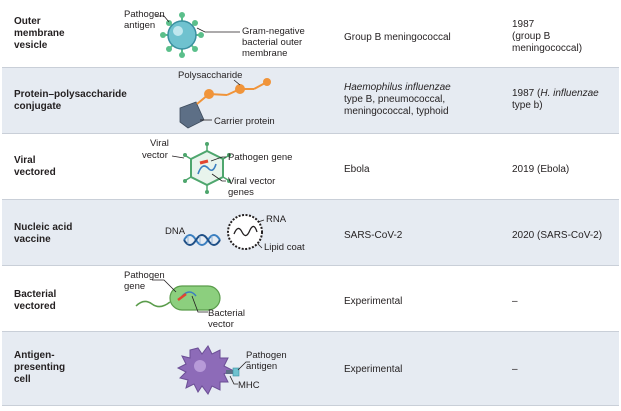 The width and height of the screenshot is (621, 411). I want to click on category-label: Antigen- presenting cell, so click(40, 367).